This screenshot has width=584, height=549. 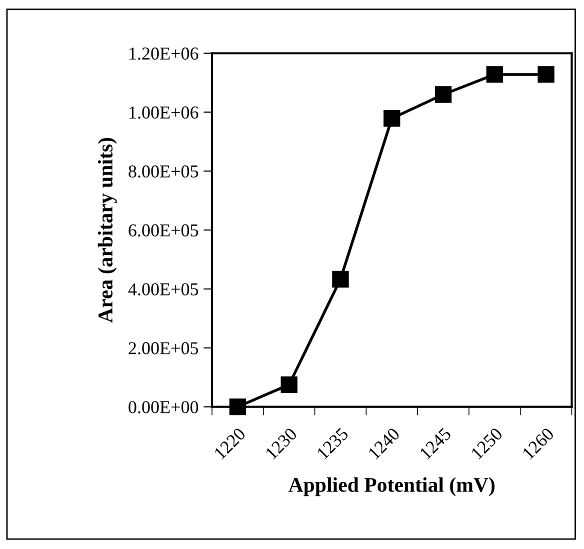 I want to click on y-tick-label: 8.00E+05, so click(x=163, y=171).